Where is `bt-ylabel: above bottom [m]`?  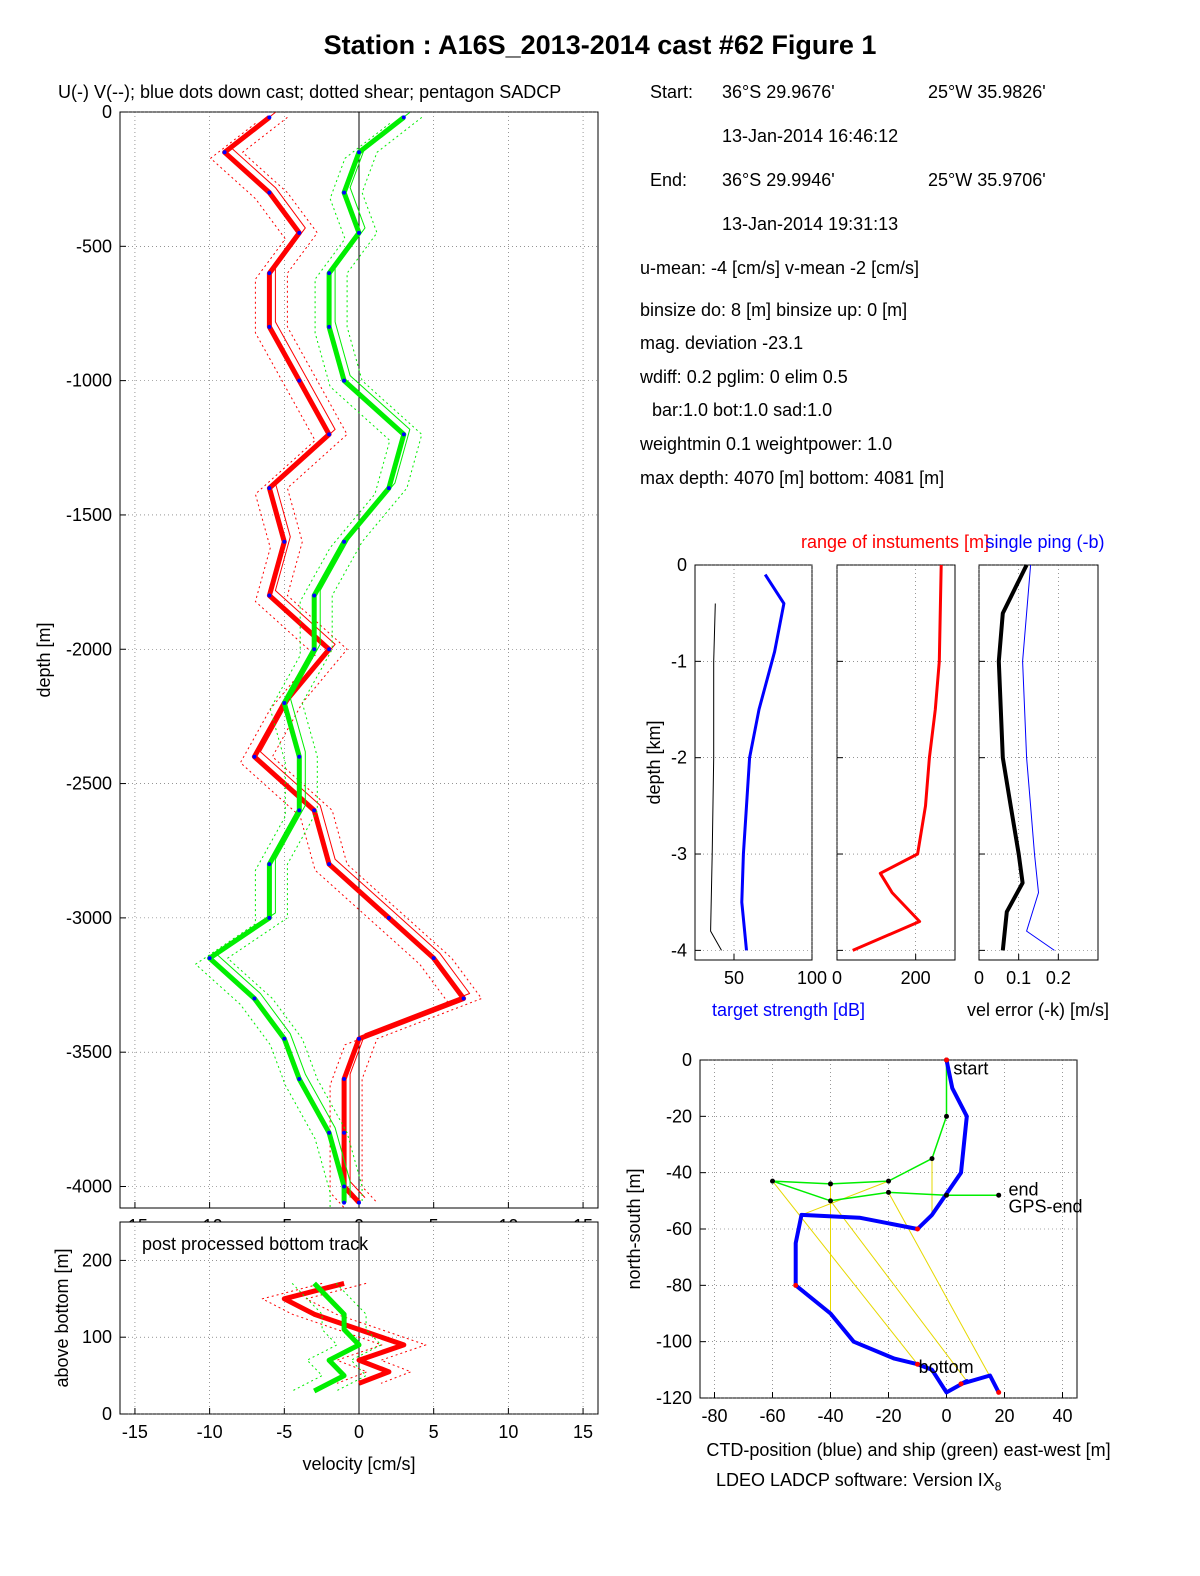 bt-ylabel: above bottom [m] is located at coordinates (62, 1317).